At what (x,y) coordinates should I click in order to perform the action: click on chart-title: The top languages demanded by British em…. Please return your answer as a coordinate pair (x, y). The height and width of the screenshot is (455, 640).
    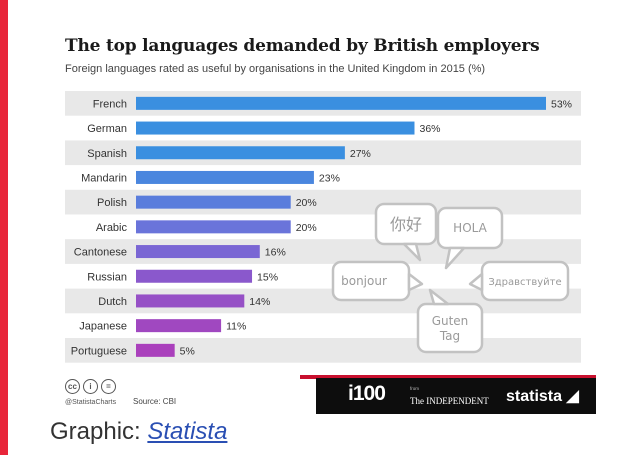
    Looking at the image, I should click on (302, 46).